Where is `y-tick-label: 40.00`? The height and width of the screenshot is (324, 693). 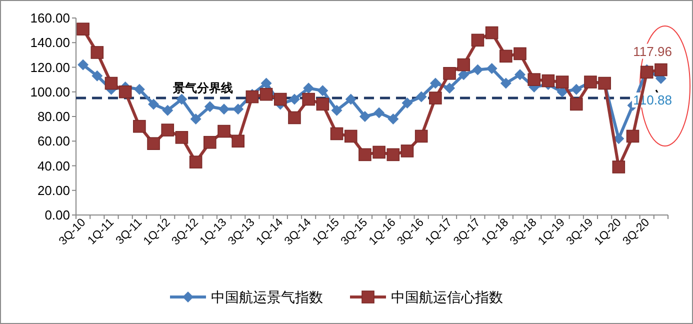 y-tick-label: 40.00 is located at coordinates (53, 166).